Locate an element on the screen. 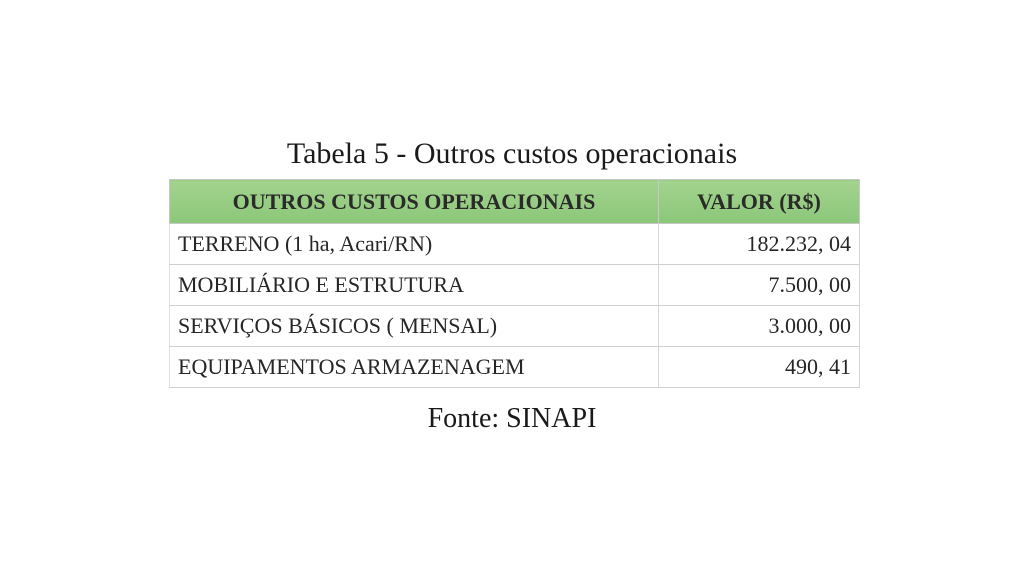  row-item-name: EQUIPAMENTOS ARMAZENAGEM is located at coordinates (414, 367).